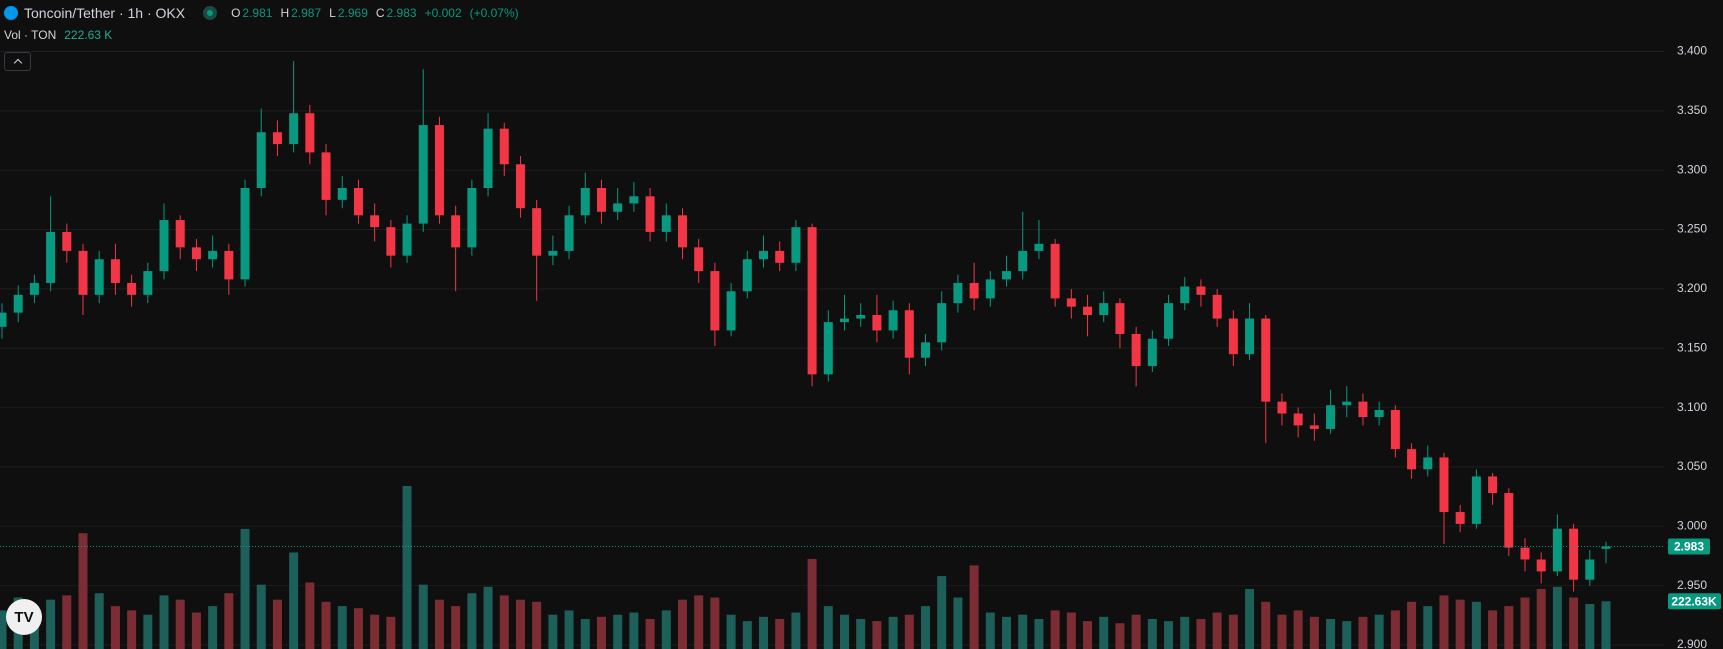 The image size is (1723, 649). What do you see at coordinates (1692, 407) in the screenshot?
I see `y-tick-label: 3.100` at bounding box center [1692, 407].